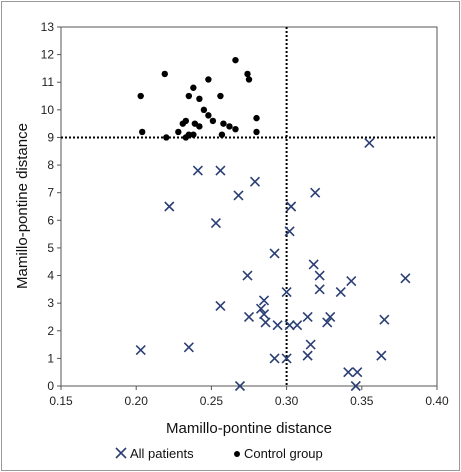 Image resolution: width=461 pixels, height=472 pixels. I want to click on y-tick-label: 5, so click(50, 248).